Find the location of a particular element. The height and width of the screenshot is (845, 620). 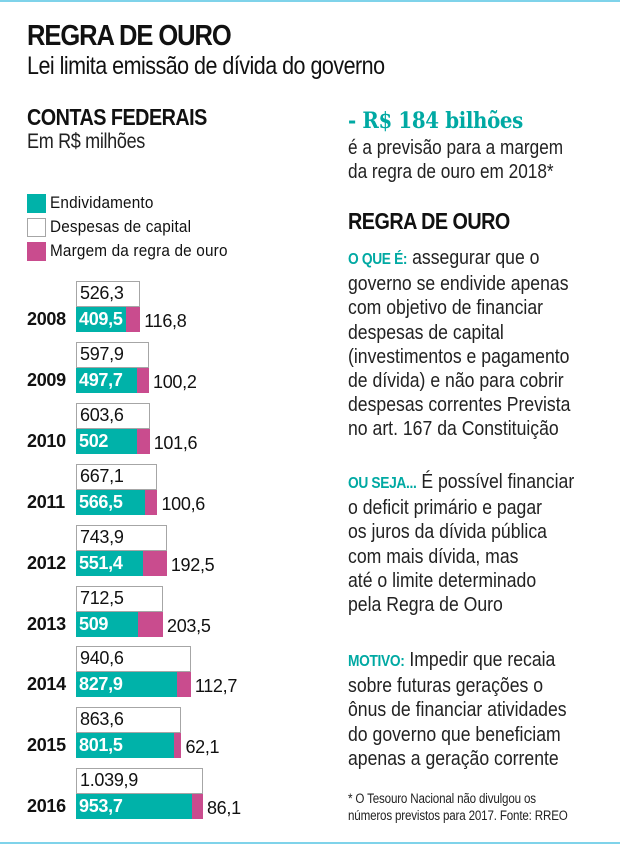

paragraph-line: com mais dívida, mas is located at coordinates (433, 556).